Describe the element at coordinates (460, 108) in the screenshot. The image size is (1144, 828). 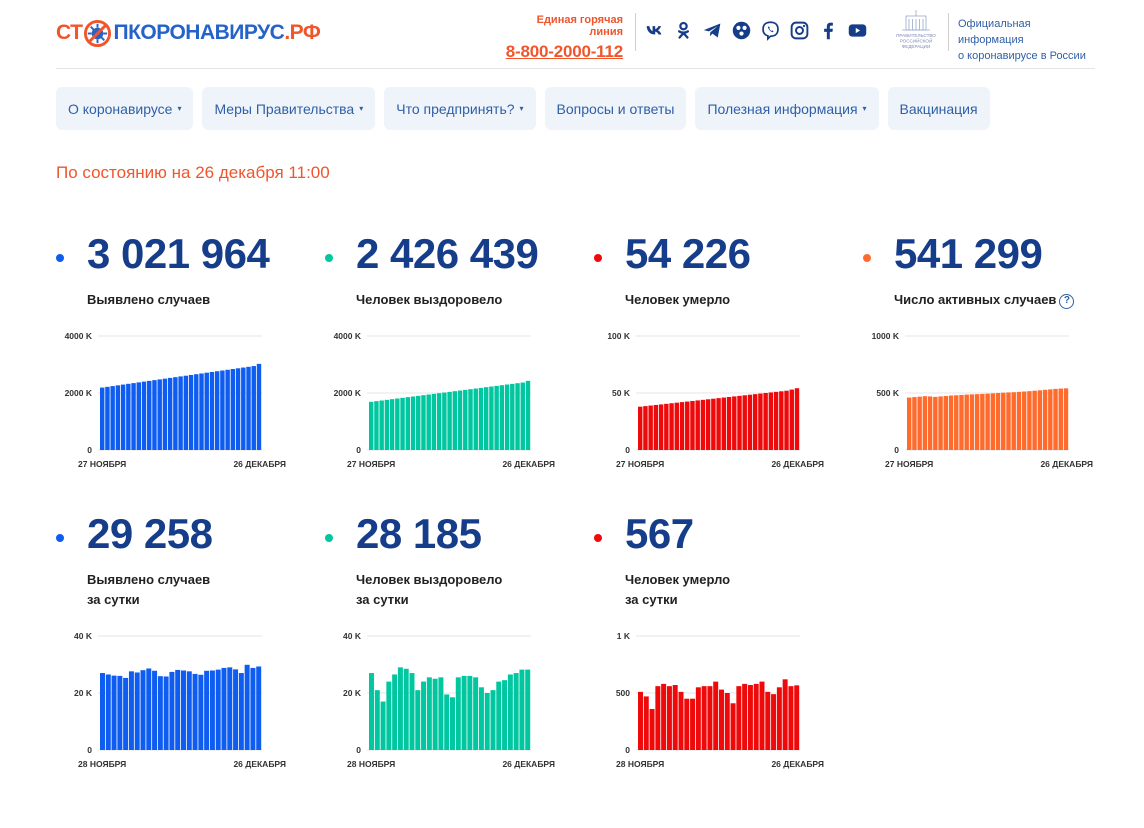
I see `nav-what-to-do: Что предпринять? ▾` at that location.